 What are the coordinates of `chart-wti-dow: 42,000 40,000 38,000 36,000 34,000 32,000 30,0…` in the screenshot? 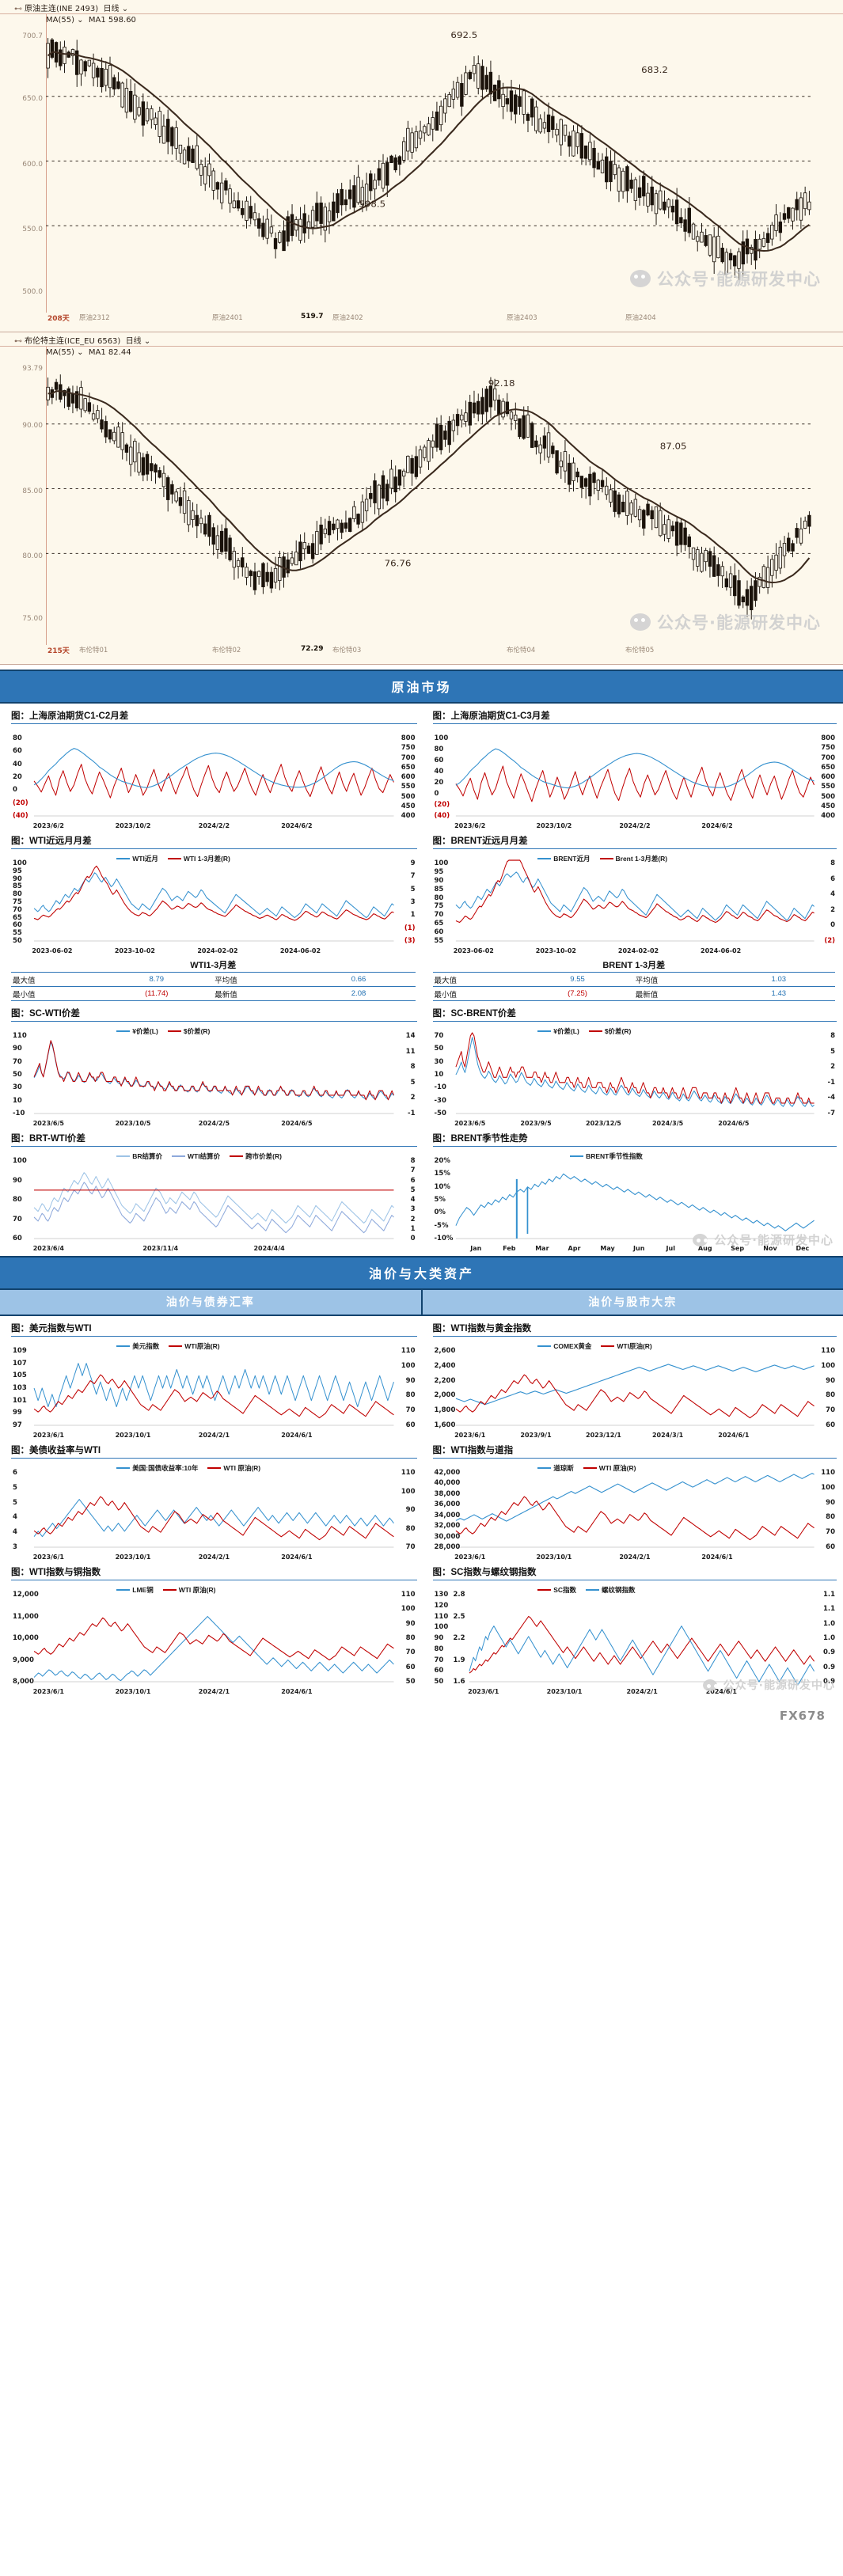 It's located at (635, 1511).